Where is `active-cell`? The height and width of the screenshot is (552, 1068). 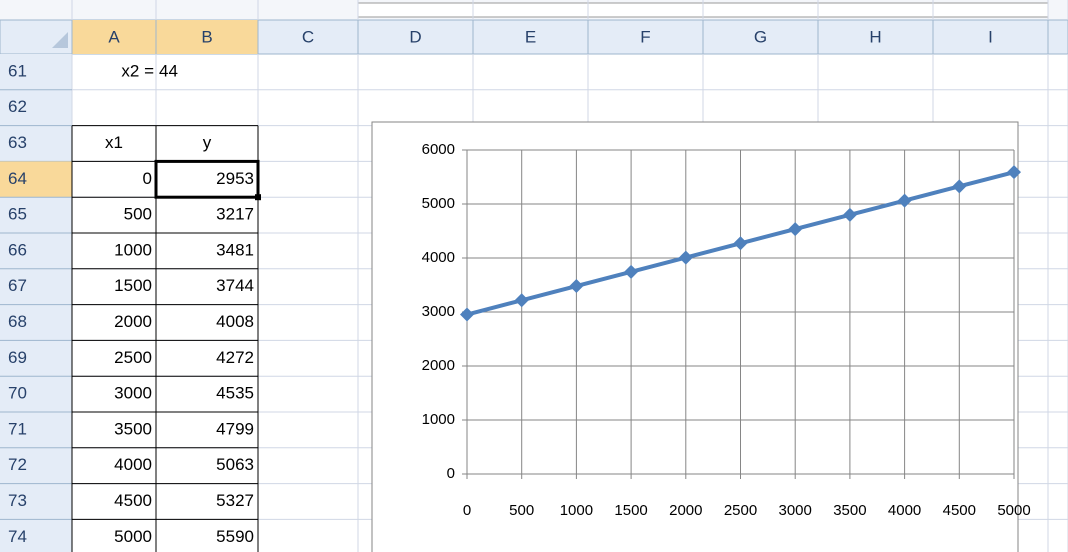
active-cell is located at coordinates (207, 179).